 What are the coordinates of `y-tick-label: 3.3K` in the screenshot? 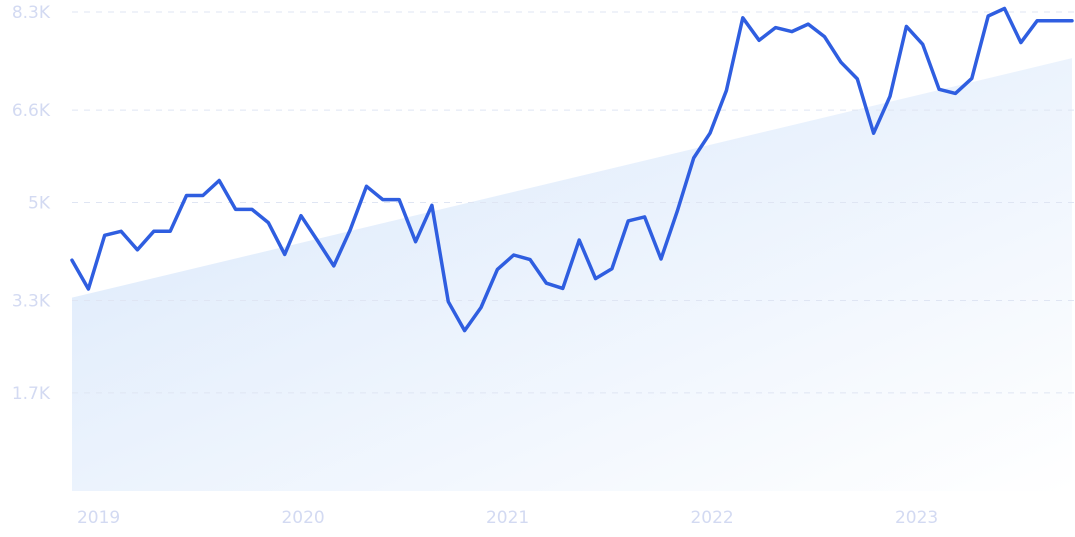 It's located at (31, 302).